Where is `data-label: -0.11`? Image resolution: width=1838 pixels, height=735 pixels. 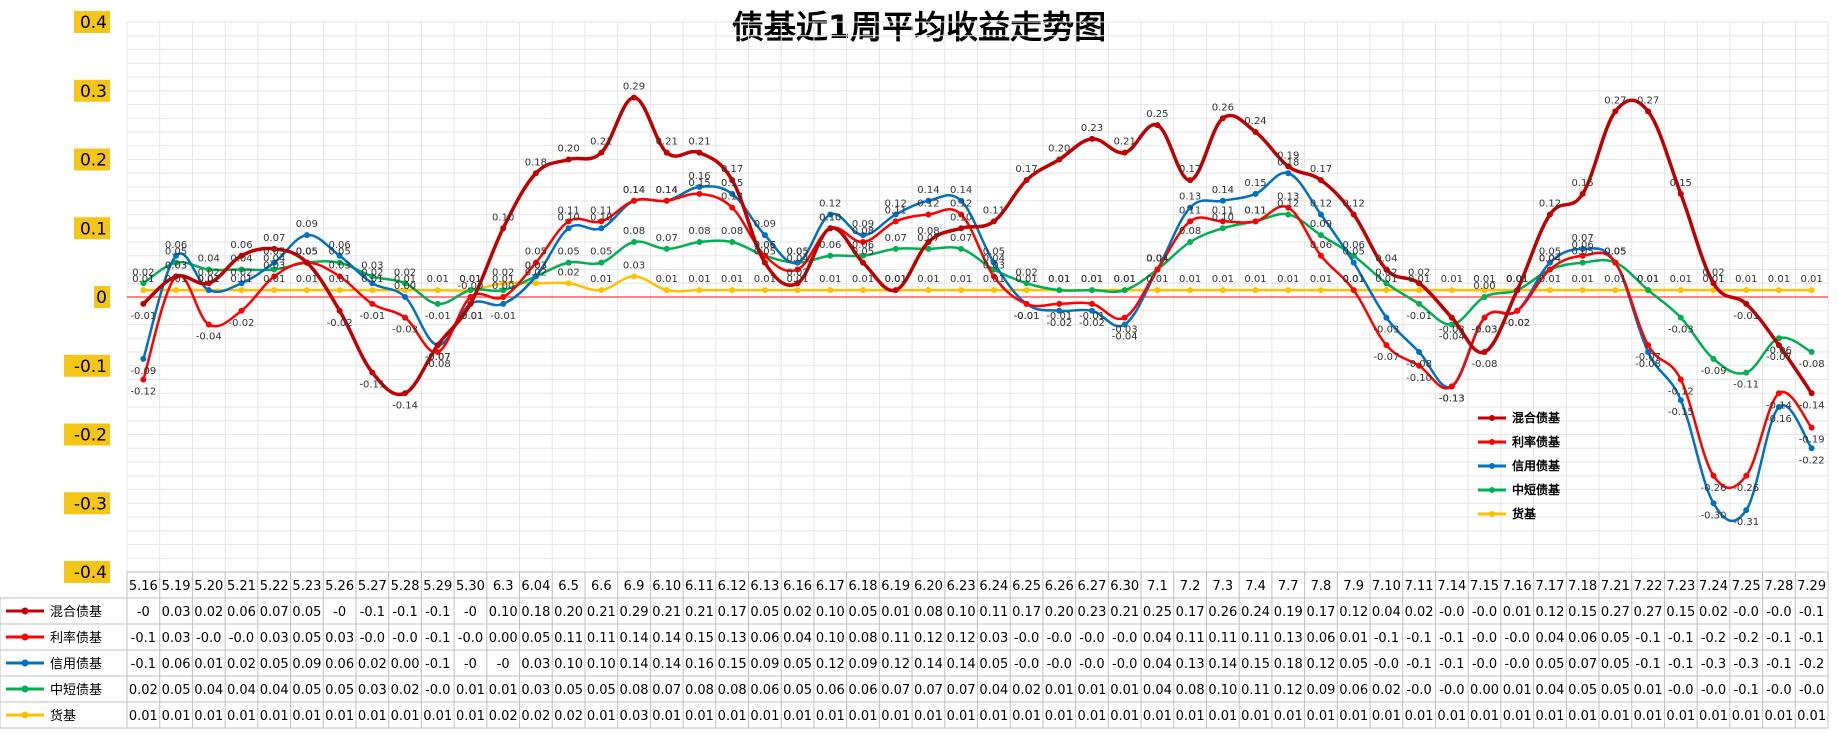 data-label: -0.11 is located at coordinates (1746, 385).